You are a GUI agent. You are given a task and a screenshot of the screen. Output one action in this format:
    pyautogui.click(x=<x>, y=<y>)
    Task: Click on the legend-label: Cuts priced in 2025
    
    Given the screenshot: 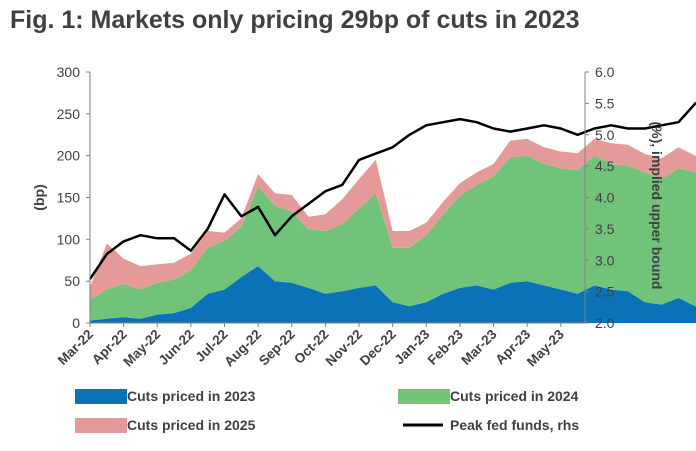 What is the action you would take?
    pyautogui.click(x=191, y=425)
    